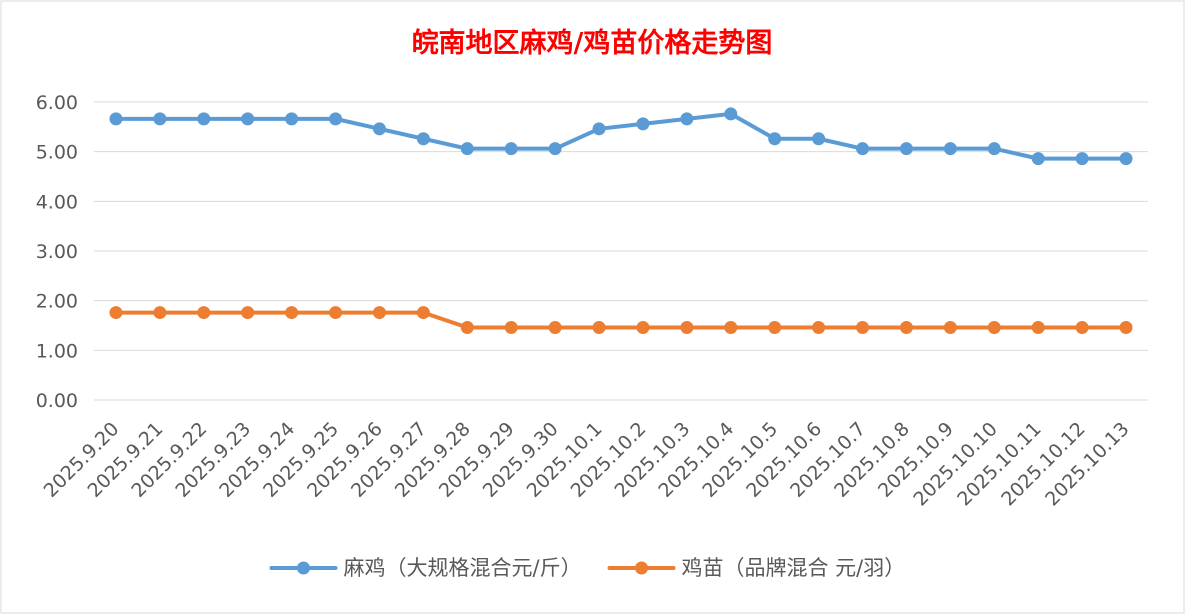  Describe the element at coordinates (57, 401) in the screenshot. I see `y-tick-label: 0.00` at that location.